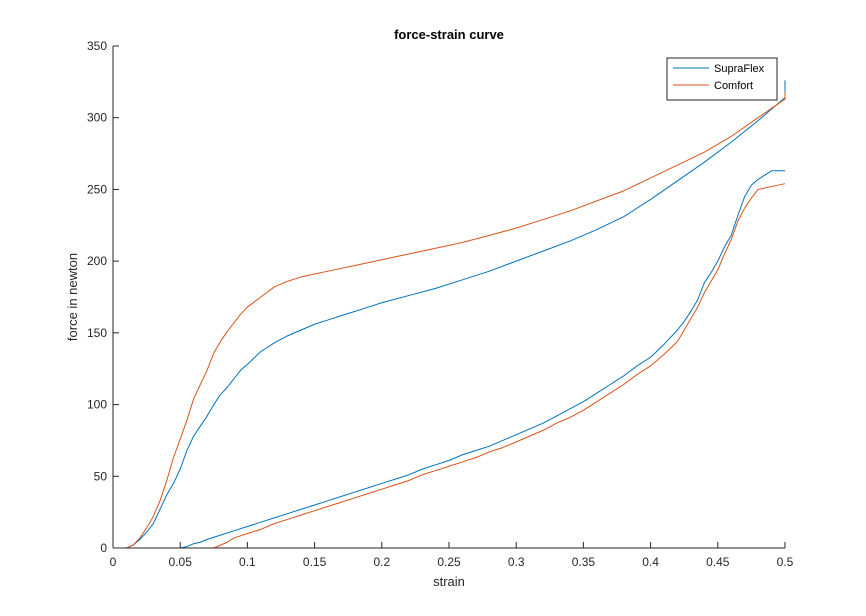 The width and height of the screenshot is (866, 616). What do you see at coordinates (733, 86) in the screenshot?
I see `legend-label-comfort: Comfort` at bounding box center [733, 86].